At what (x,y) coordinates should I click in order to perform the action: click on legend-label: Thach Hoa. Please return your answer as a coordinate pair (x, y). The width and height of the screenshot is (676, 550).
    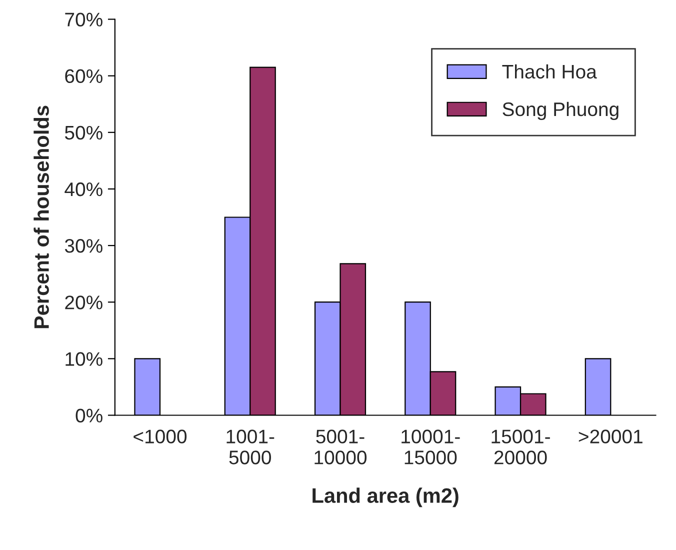
    Looking at the image, I should click on (549, 71).